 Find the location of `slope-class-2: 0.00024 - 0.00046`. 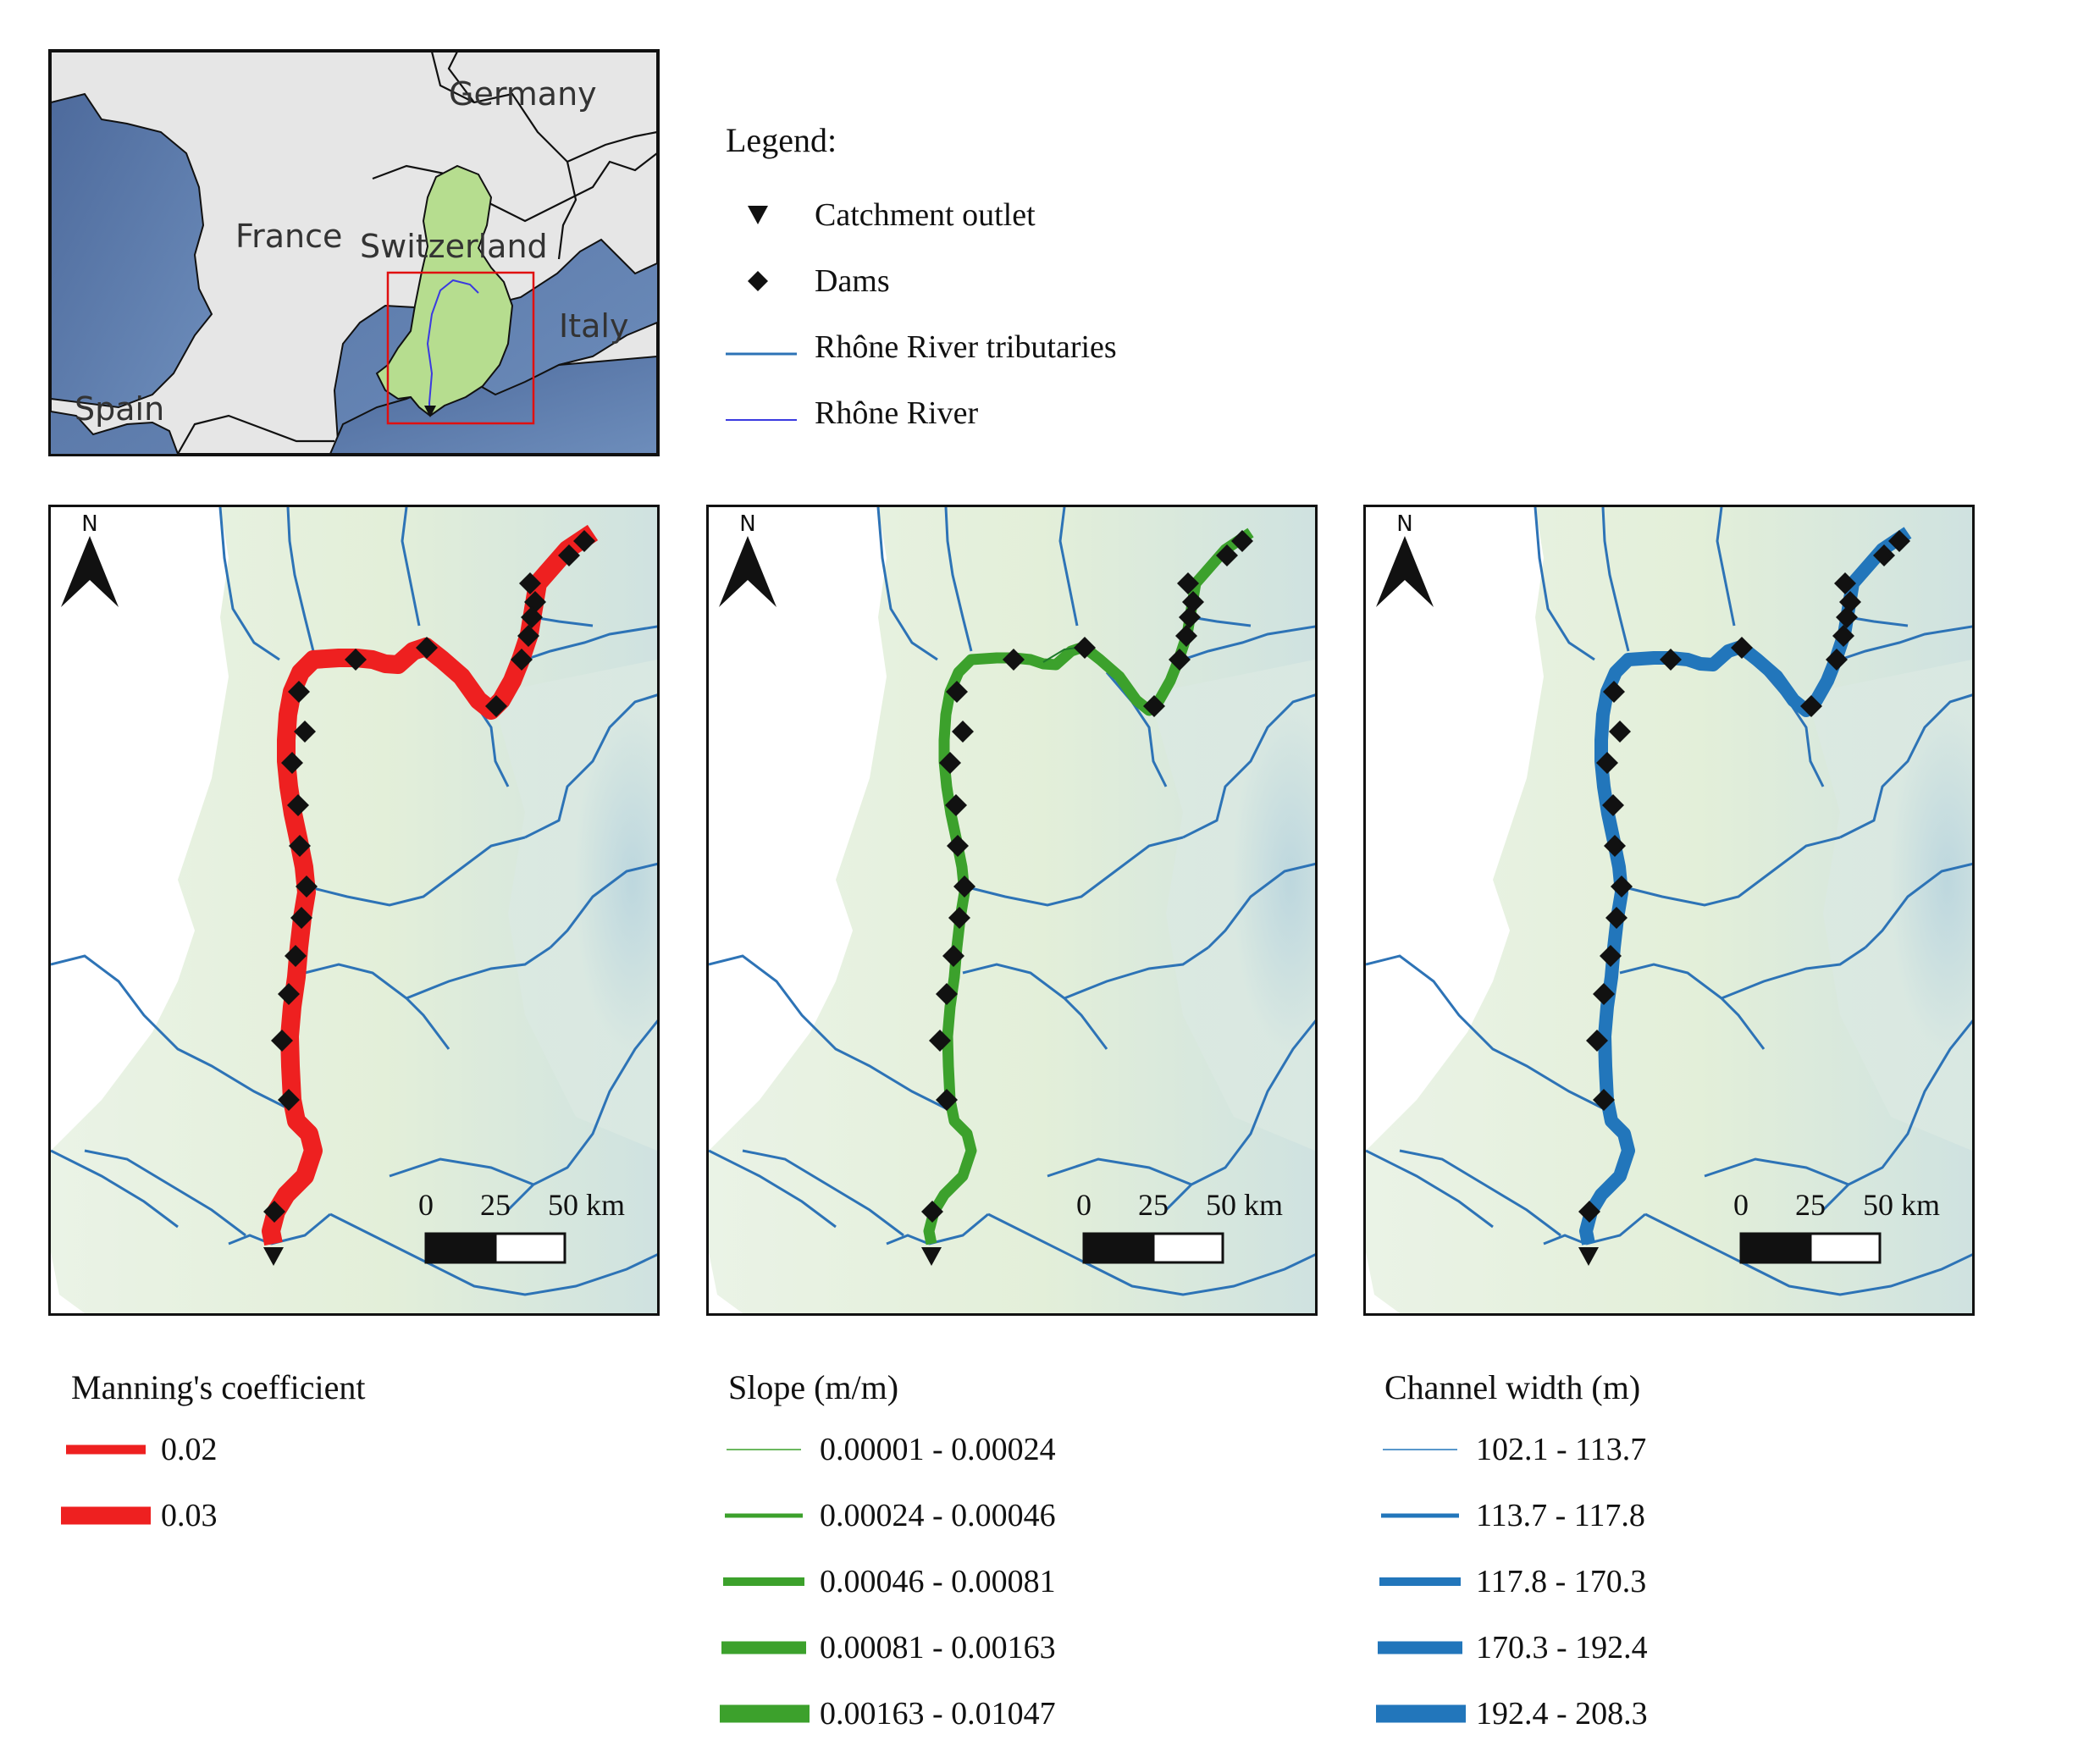

slope-class-2: 0.00024 - 0.00046 is located at coordinates (888, 1515).